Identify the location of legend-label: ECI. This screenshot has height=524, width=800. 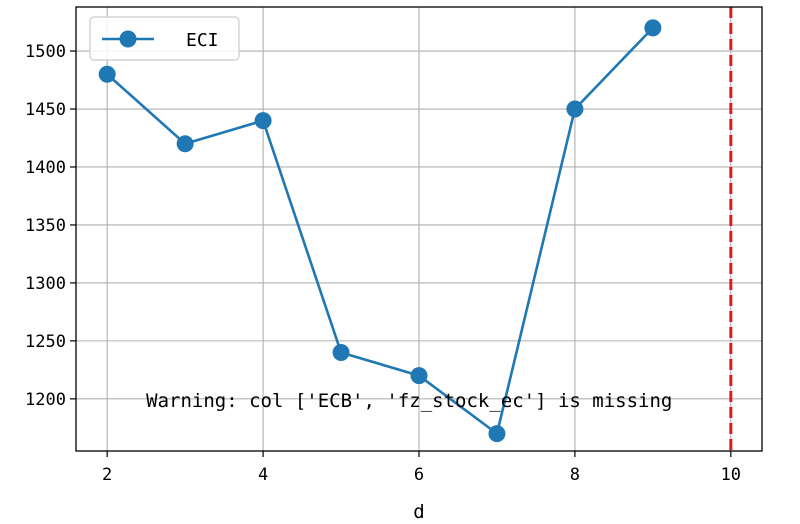
(202, 40).